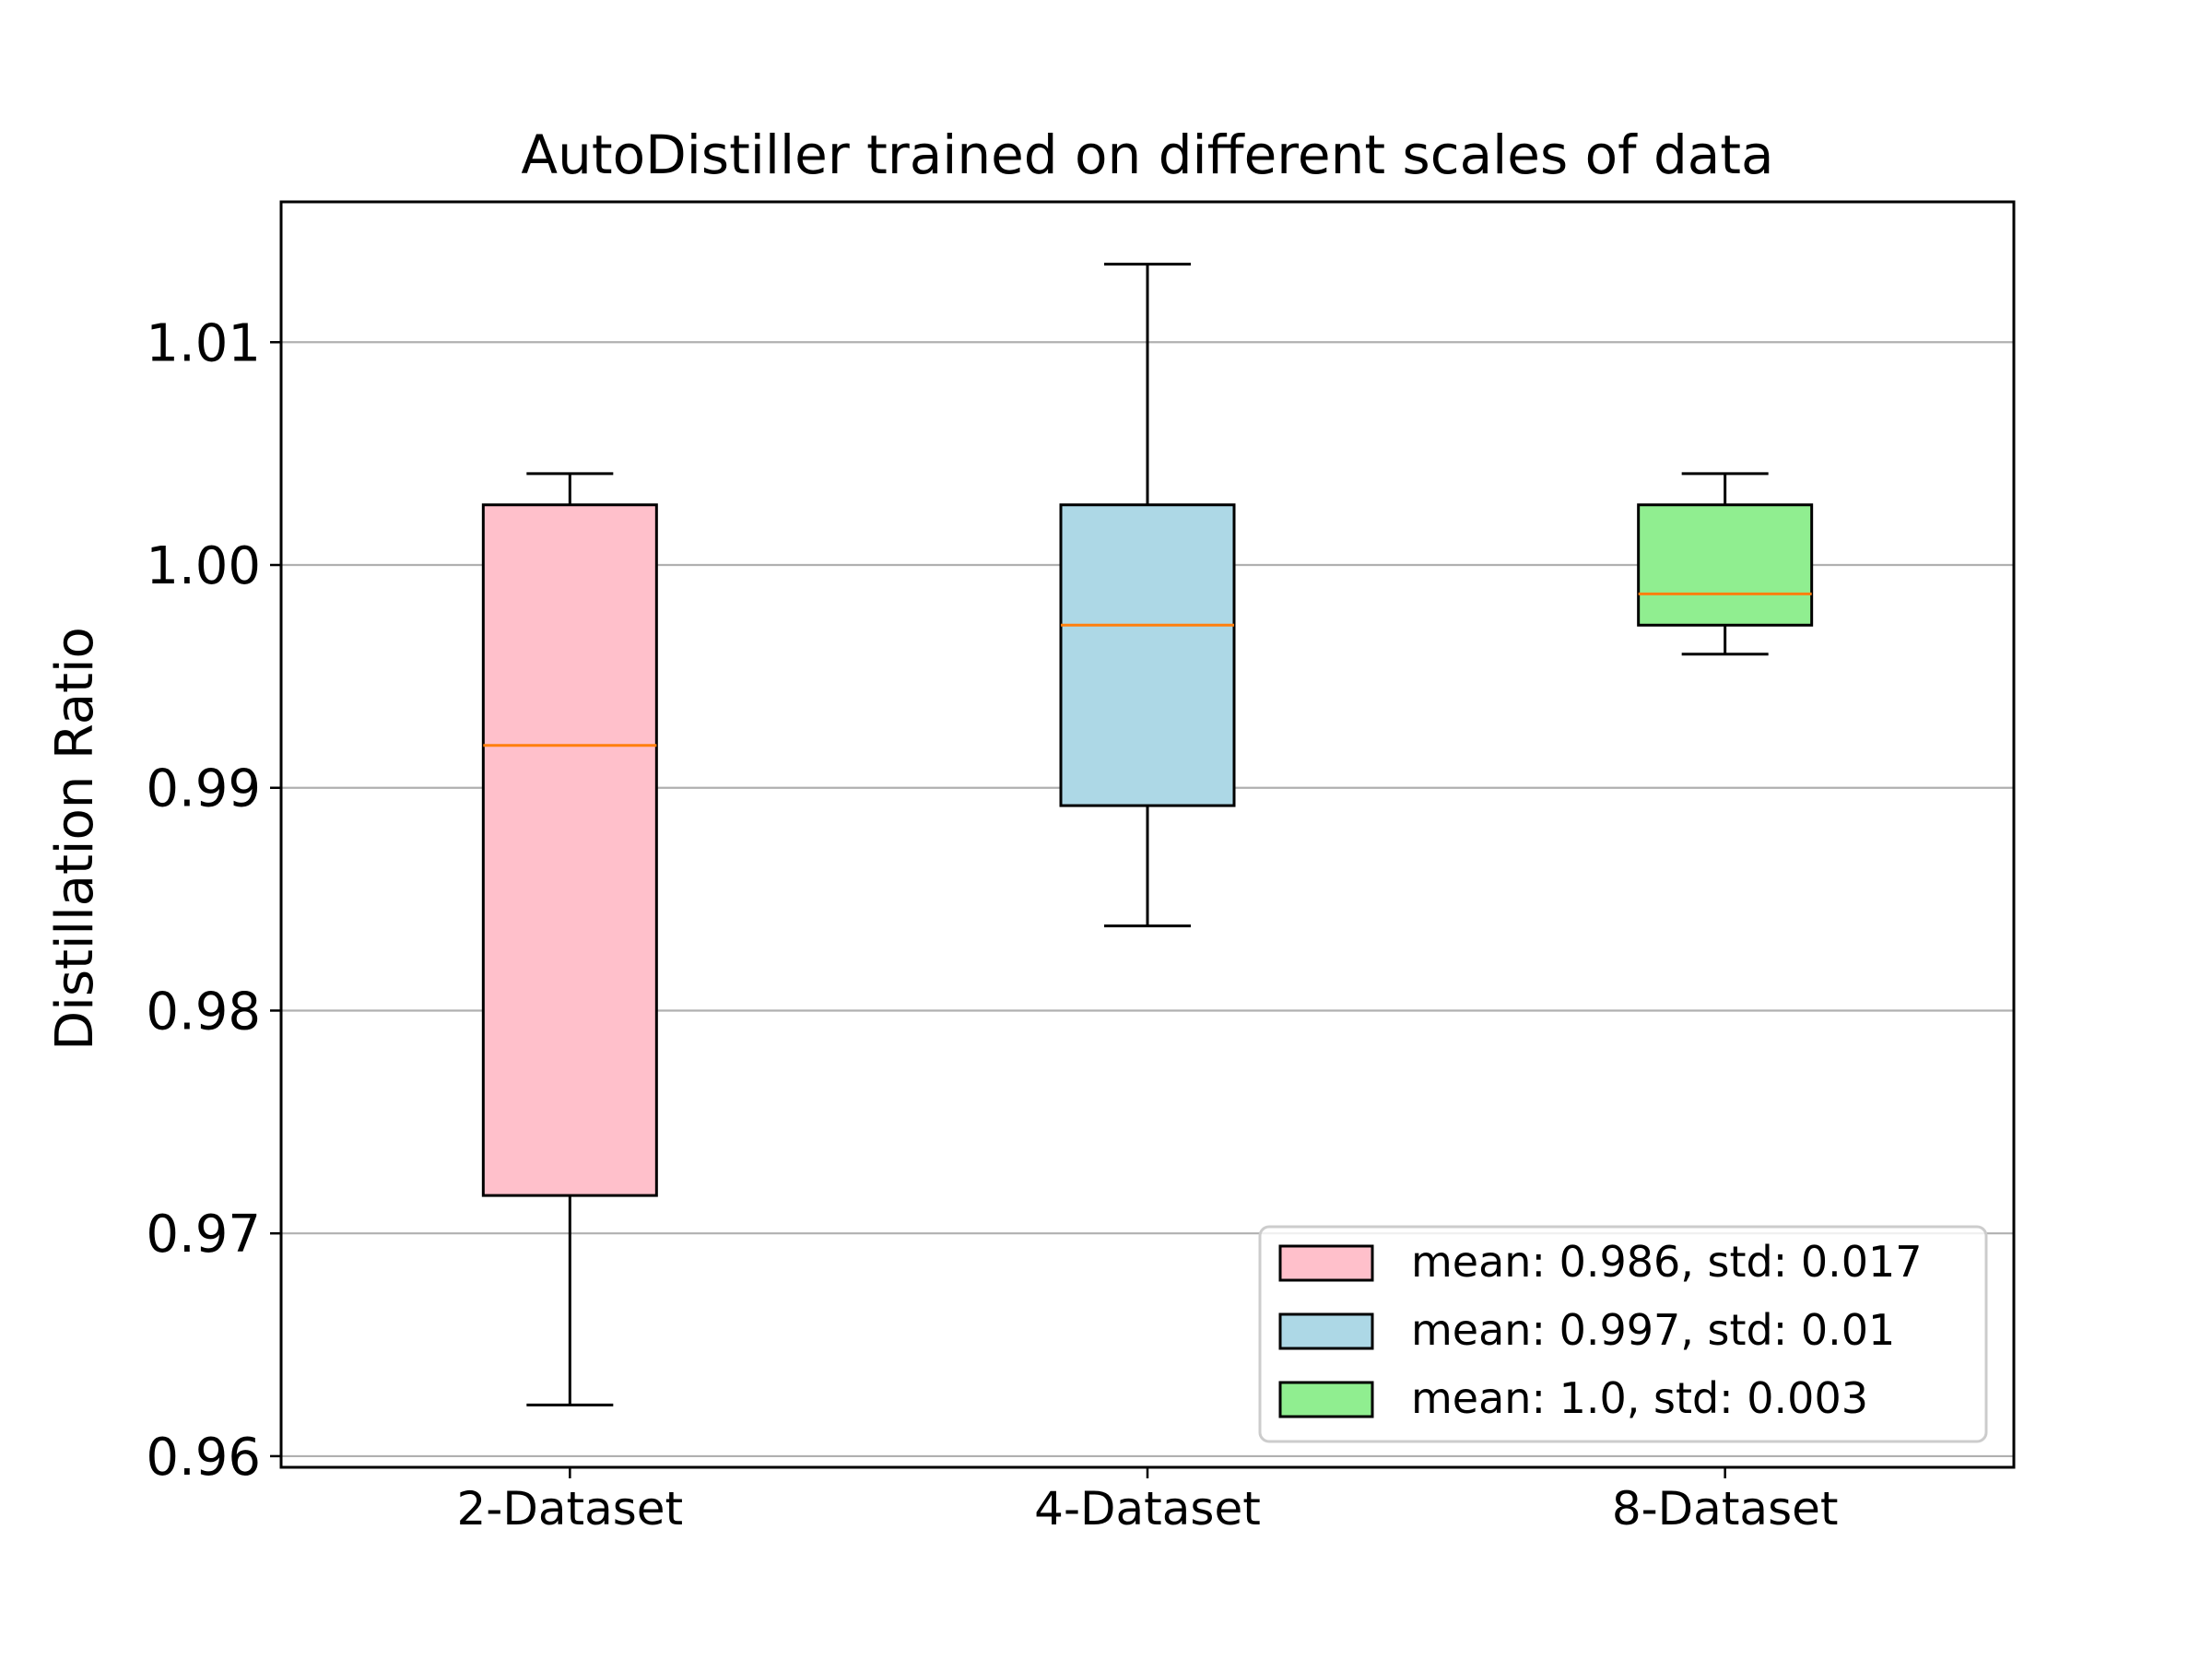  I want to click on legend-label: mean: 0.997, std: 0.01, so click(1653, 1330).